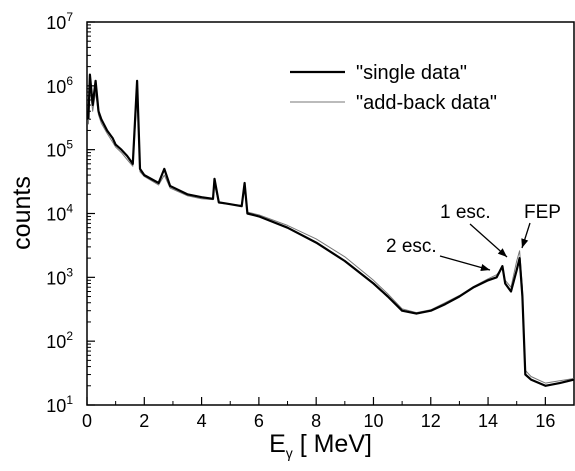  Describe the element at coordinates (202, 421) in the screenshot. I see `x-tick-label: 4` at that location.